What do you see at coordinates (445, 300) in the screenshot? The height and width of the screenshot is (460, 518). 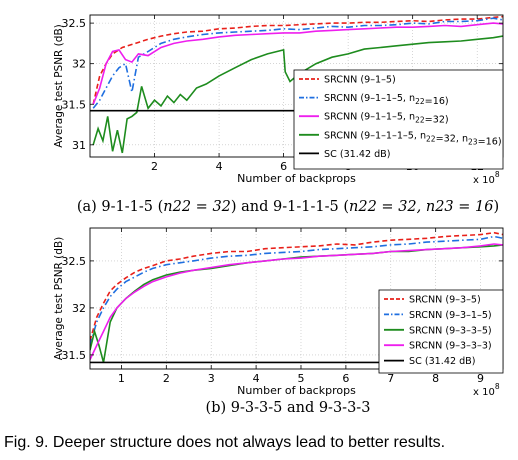 I see `legend-label-1: SRCNN (9–3–5)` at bounding box center [445, 300].